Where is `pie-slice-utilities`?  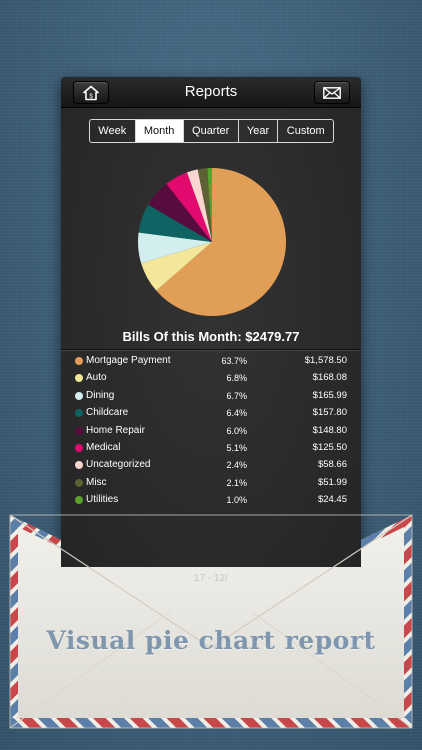 pie-slice-utilities is located at coordinates (209, 205).